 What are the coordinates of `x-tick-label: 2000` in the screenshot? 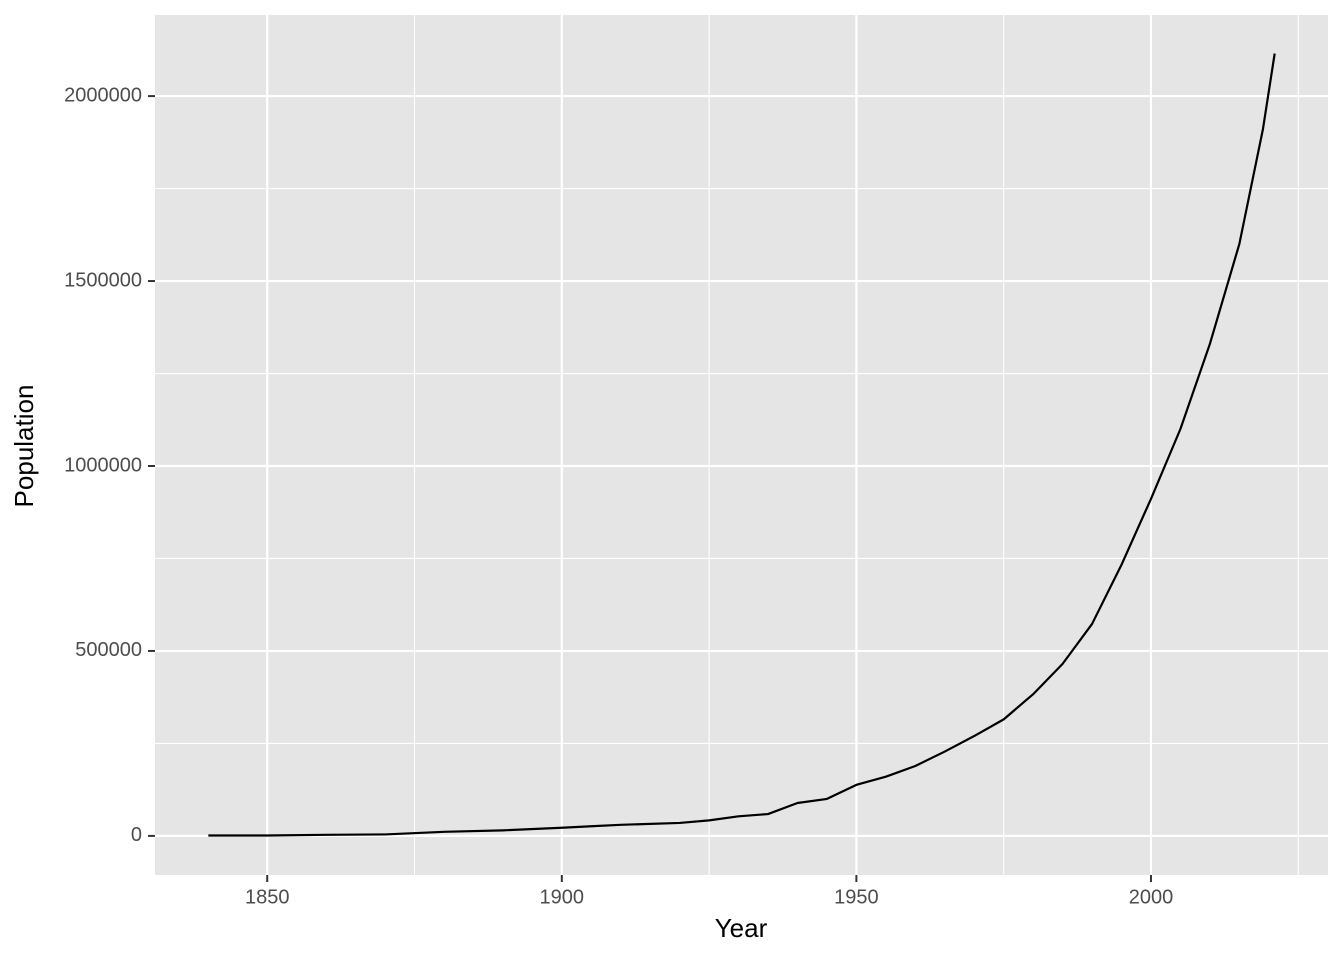 It's located at (1151, 897).